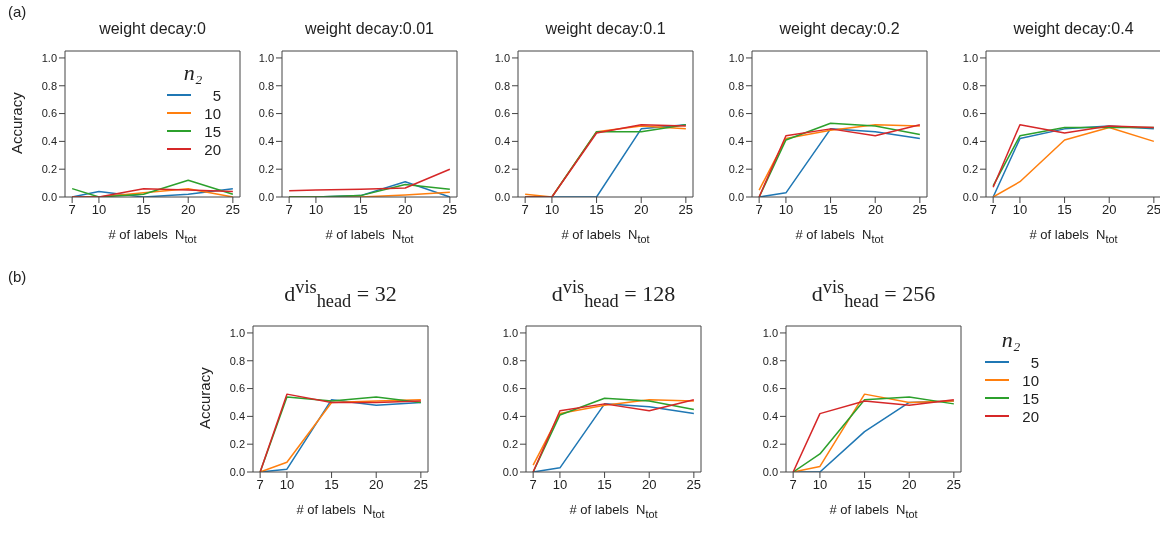  What do you see at coordinates (369, 29) in the screenshot?
I see `chart-title: weight decay:0.01` at bounding box center [369, 29].